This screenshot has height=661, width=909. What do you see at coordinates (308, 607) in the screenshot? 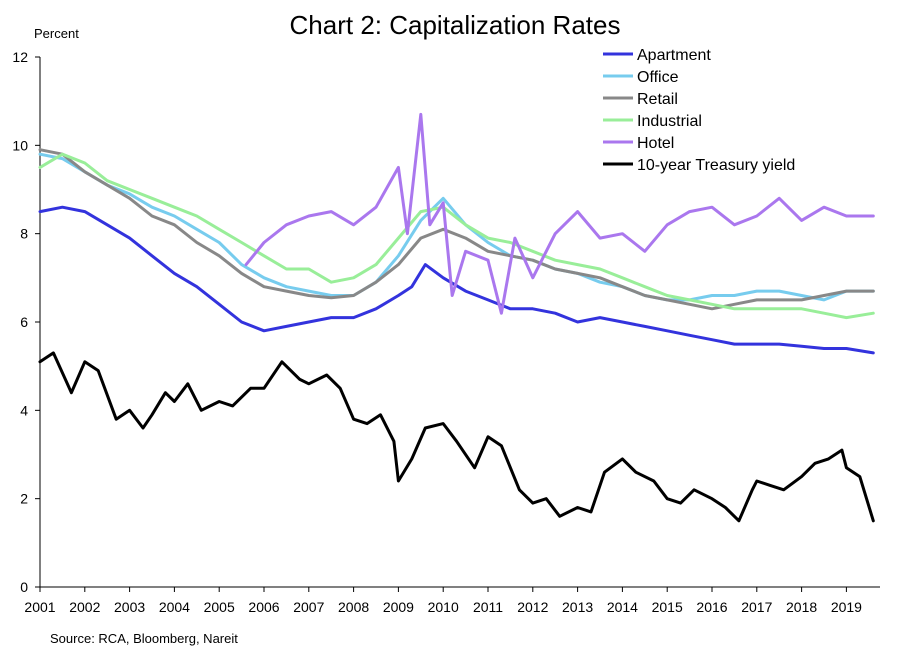
I see `x-tick-label: 2007` at bounding box center [308, 607].